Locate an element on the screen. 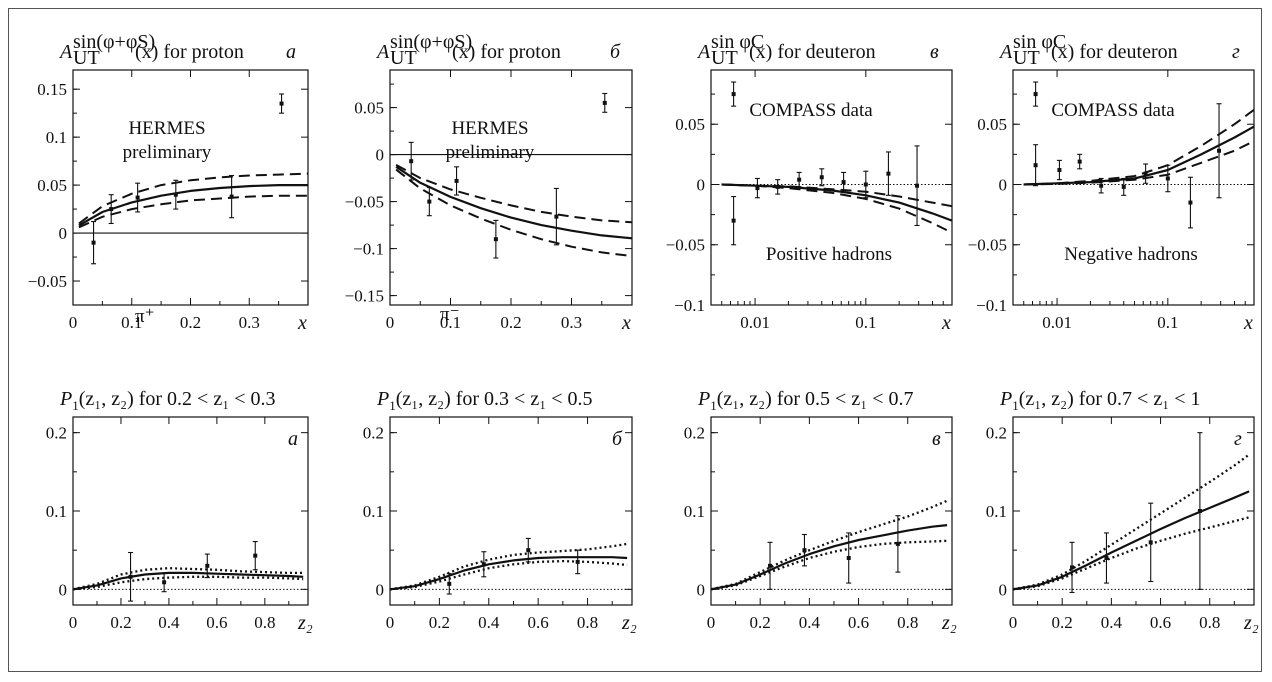 The height and width of the screenshot is (682, 1272). x-tick-label: 0.3 is located at coordinates (249, 322).